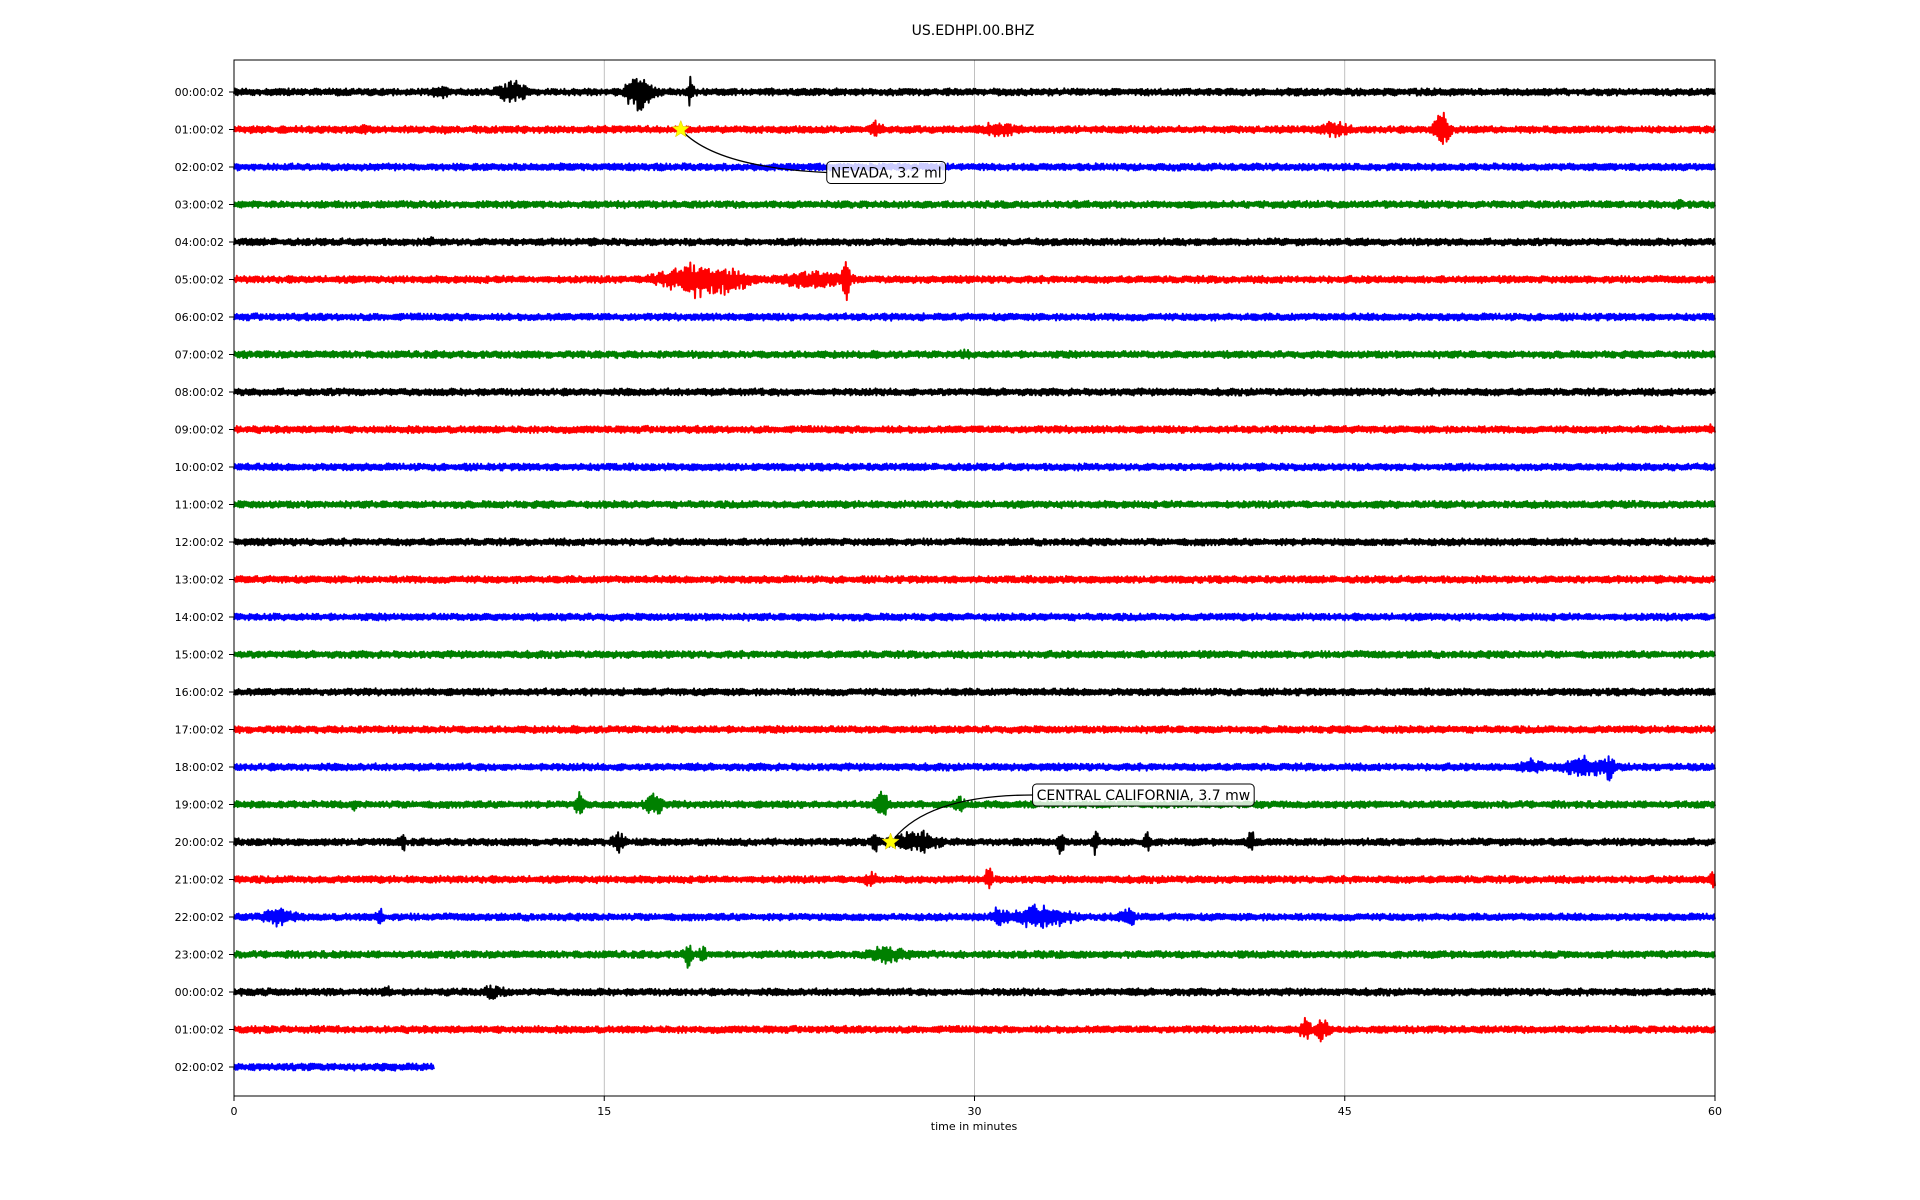 The height and width of the screenshot is (1200, 1920). Describe the element at coordinates (974, 1126) in the screenshot. I see `x-axis-label: time in minutes` at that location.